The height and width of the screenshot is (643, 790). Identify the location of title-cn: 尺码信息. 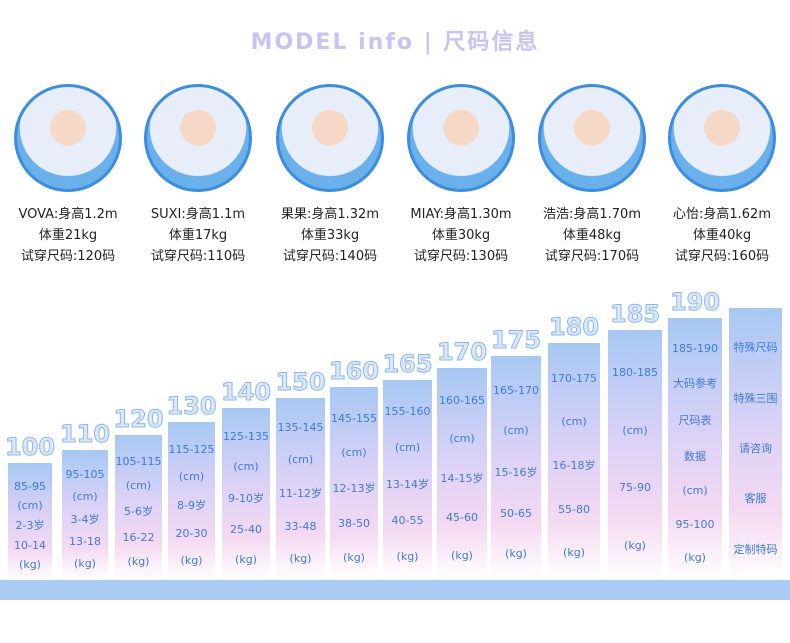
(491, 42).